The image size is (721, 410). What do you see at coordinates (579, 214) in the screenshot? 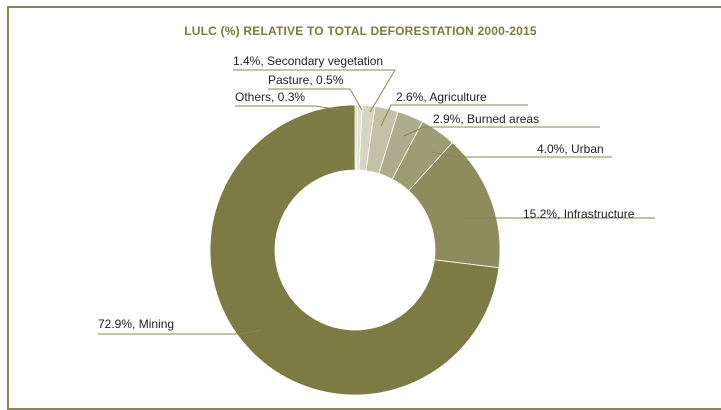
I see `data-label-infrastructure: 15.2%, Infrastructure` at bounding box center [579, 214].